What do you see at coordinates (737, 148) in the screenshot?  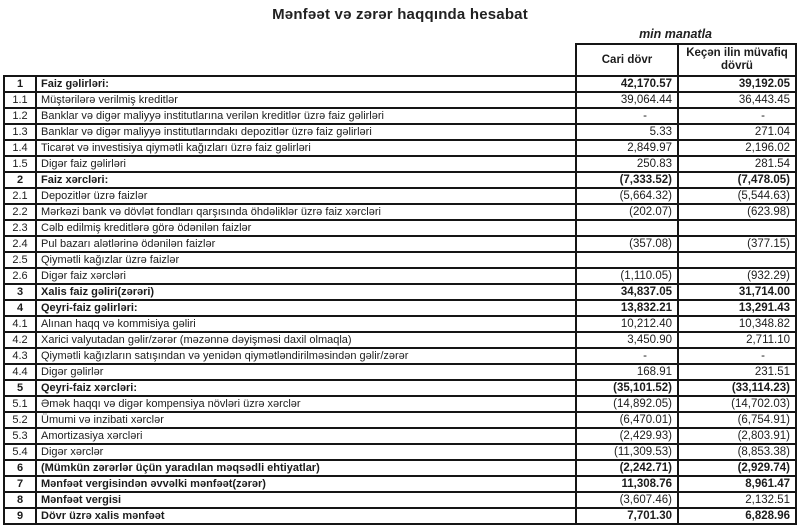 I see `row-value-previous: 2,196.02` at bounding box center [737, 148].